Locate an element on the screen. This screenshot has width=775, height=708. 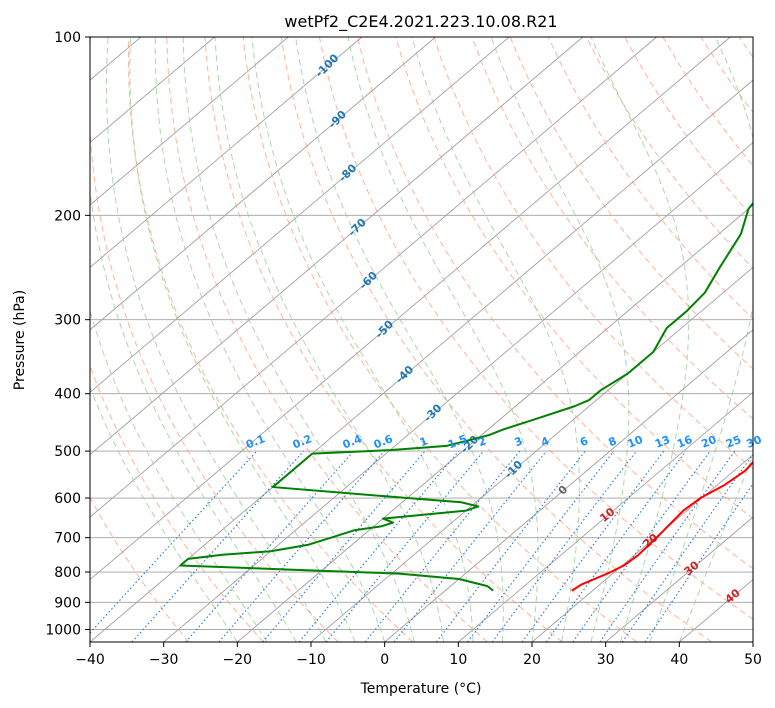
x-tick-label: −40 is located at coordinates (90, 660).